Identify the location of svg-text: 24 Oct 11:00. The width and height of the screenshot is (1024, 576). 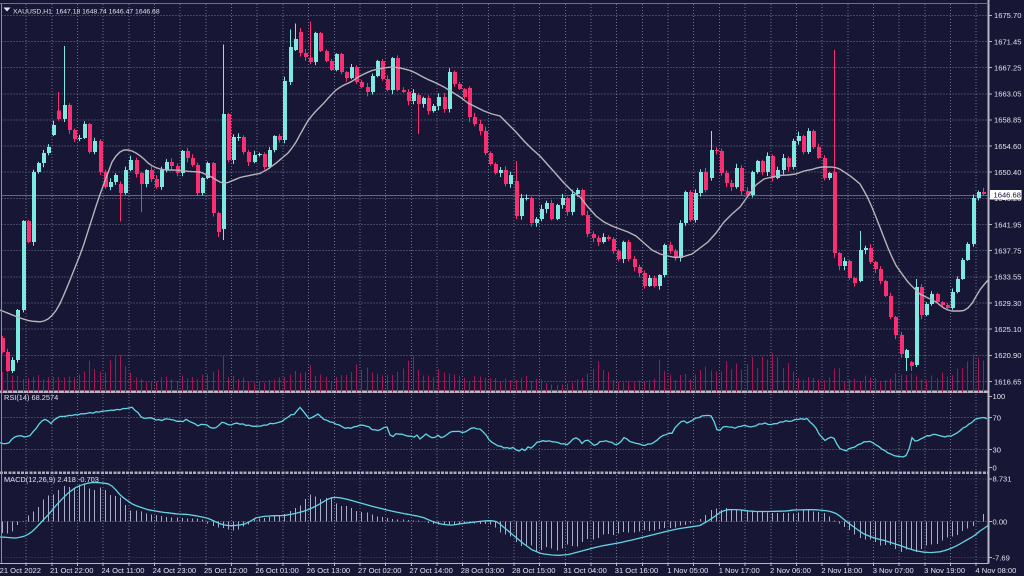
(123, 570).